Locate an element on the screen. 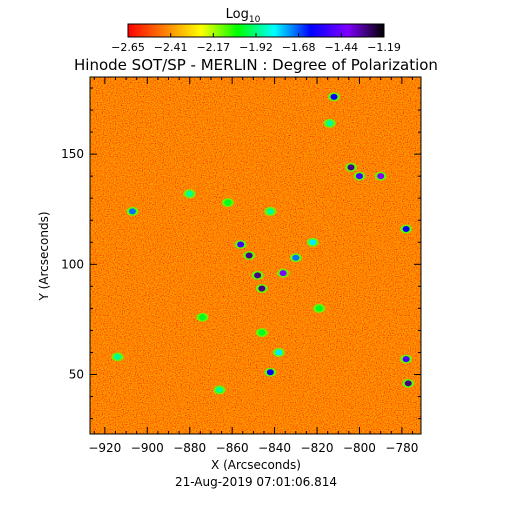  colorbar-tick-label: −1.19 is located at coordinates (384, 47).